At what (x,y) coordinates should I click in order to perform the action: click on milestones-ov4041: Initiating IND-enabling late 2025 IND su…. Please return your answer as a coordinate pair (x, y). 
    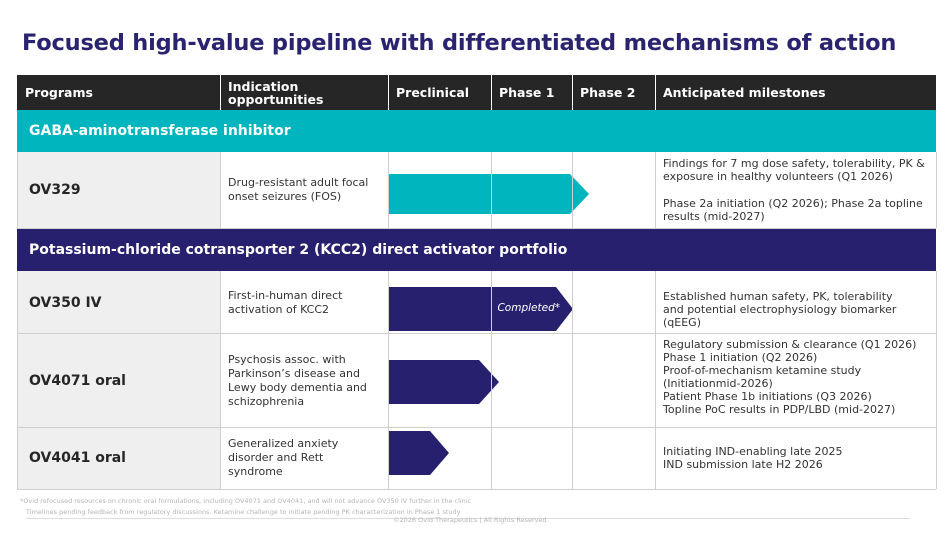
    Looking at the image, I should click on (790, 458).